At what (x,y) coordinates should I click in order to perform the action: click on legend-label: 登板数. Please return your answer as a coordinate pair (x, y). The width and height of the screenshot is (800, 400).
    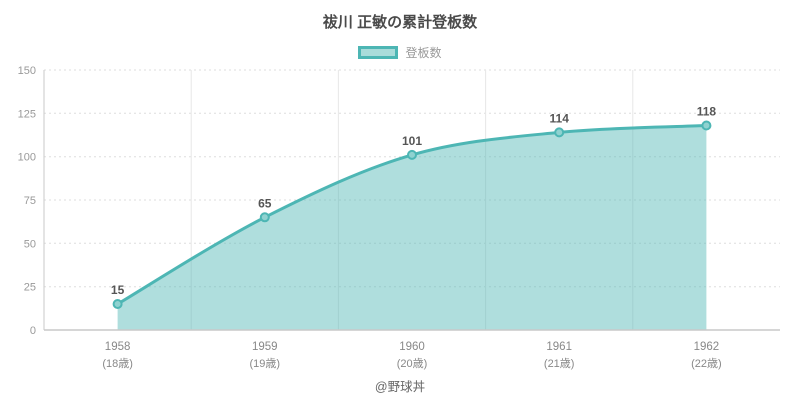
    Looking at the image, I should click on (423, 52).